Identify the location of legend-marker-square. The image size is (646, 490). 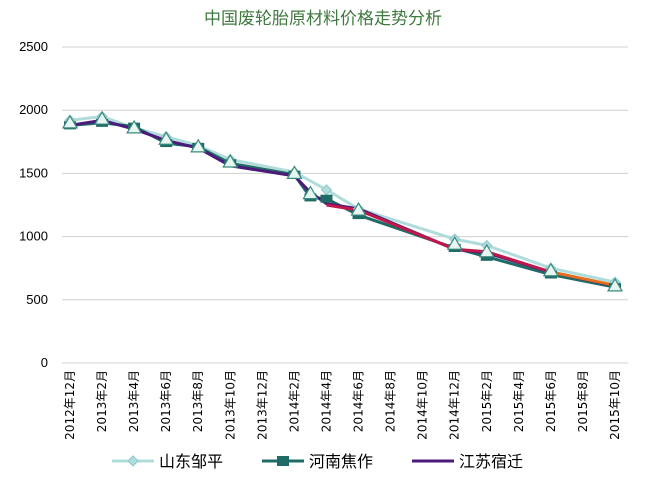
(283, 461).